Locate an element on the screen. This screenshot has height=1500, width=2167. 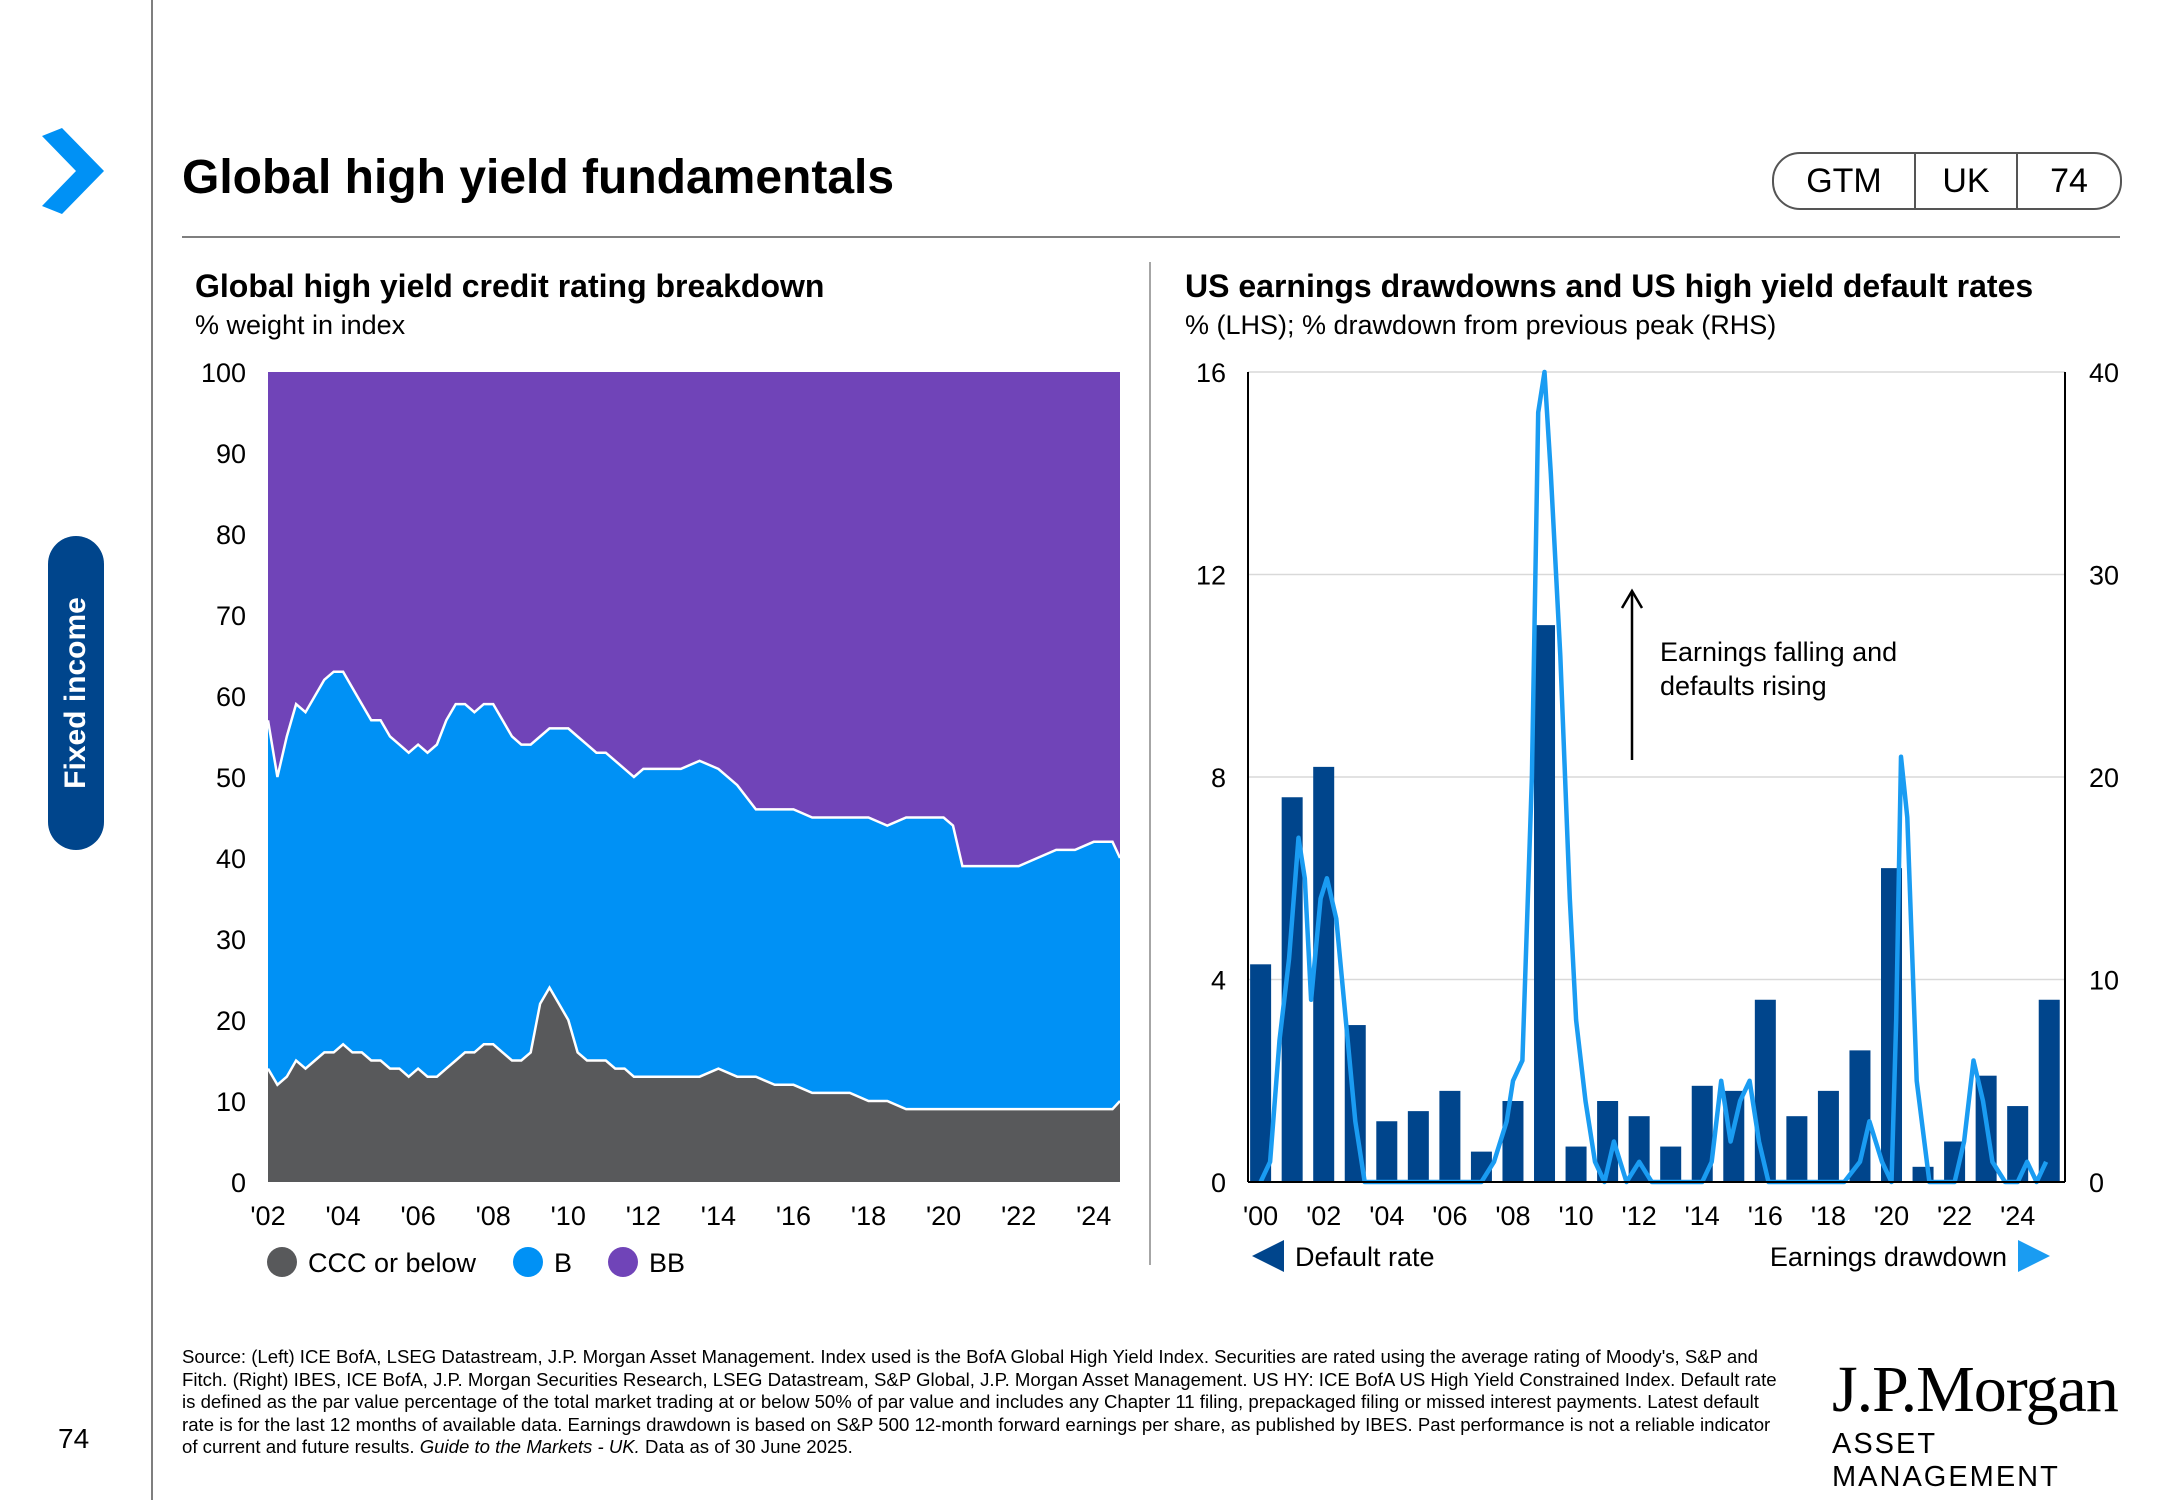
chart-divider is located at coordinates (1150, 763).